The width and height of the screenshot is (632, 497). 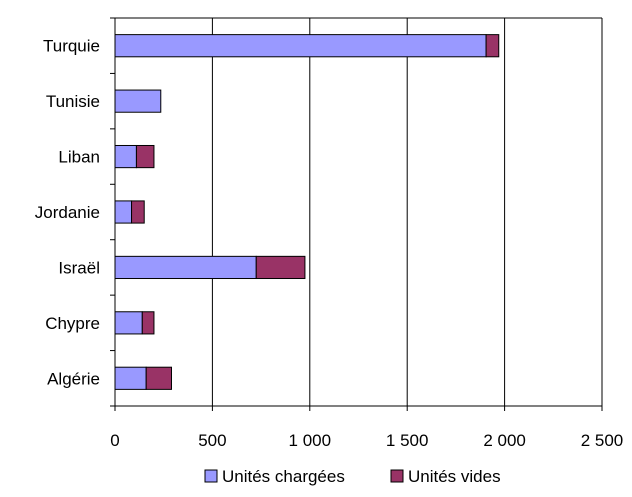 What do you see at coordinates (352, 476) in the screenshot?
I see `legend: Unités chargées Unités vides` at bounding box center [352, 476].